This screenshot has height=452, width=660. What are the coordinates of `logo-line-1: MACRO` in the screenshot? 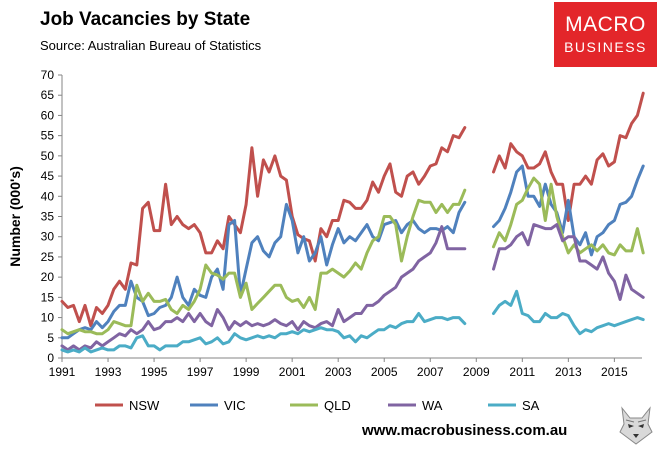 It's located at (605, 24).